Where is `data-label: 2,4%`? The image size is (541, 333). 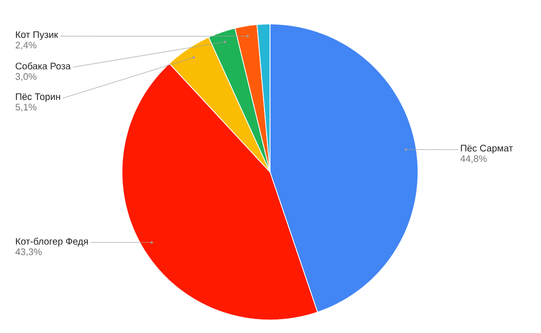
data-label: 2,4% is located at coordinates (26, 46).